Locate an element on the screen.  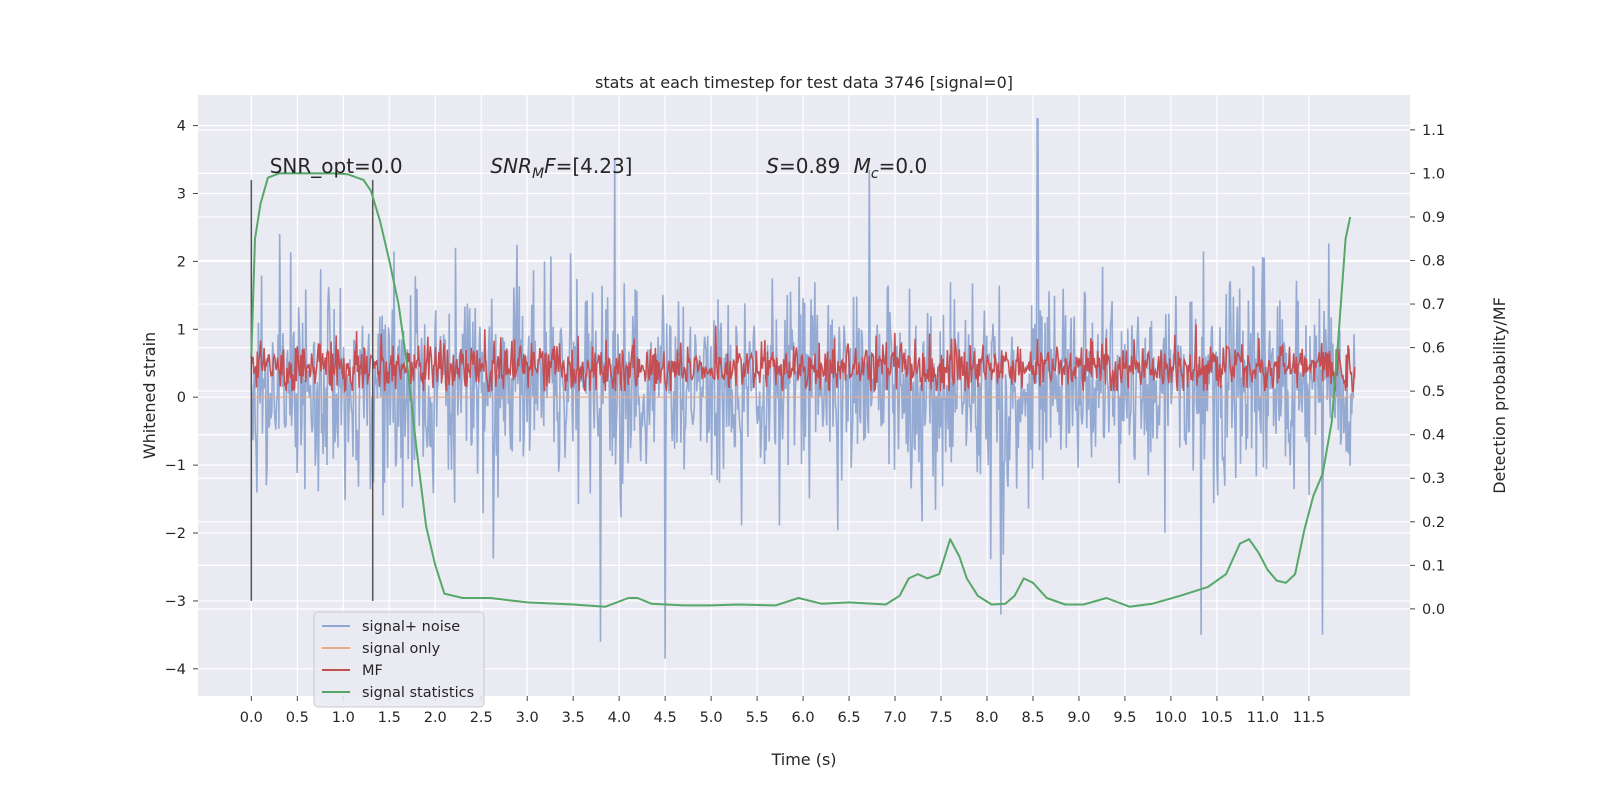
y-right-tick-label: 1.1 is located at coordinates (1433, 131).